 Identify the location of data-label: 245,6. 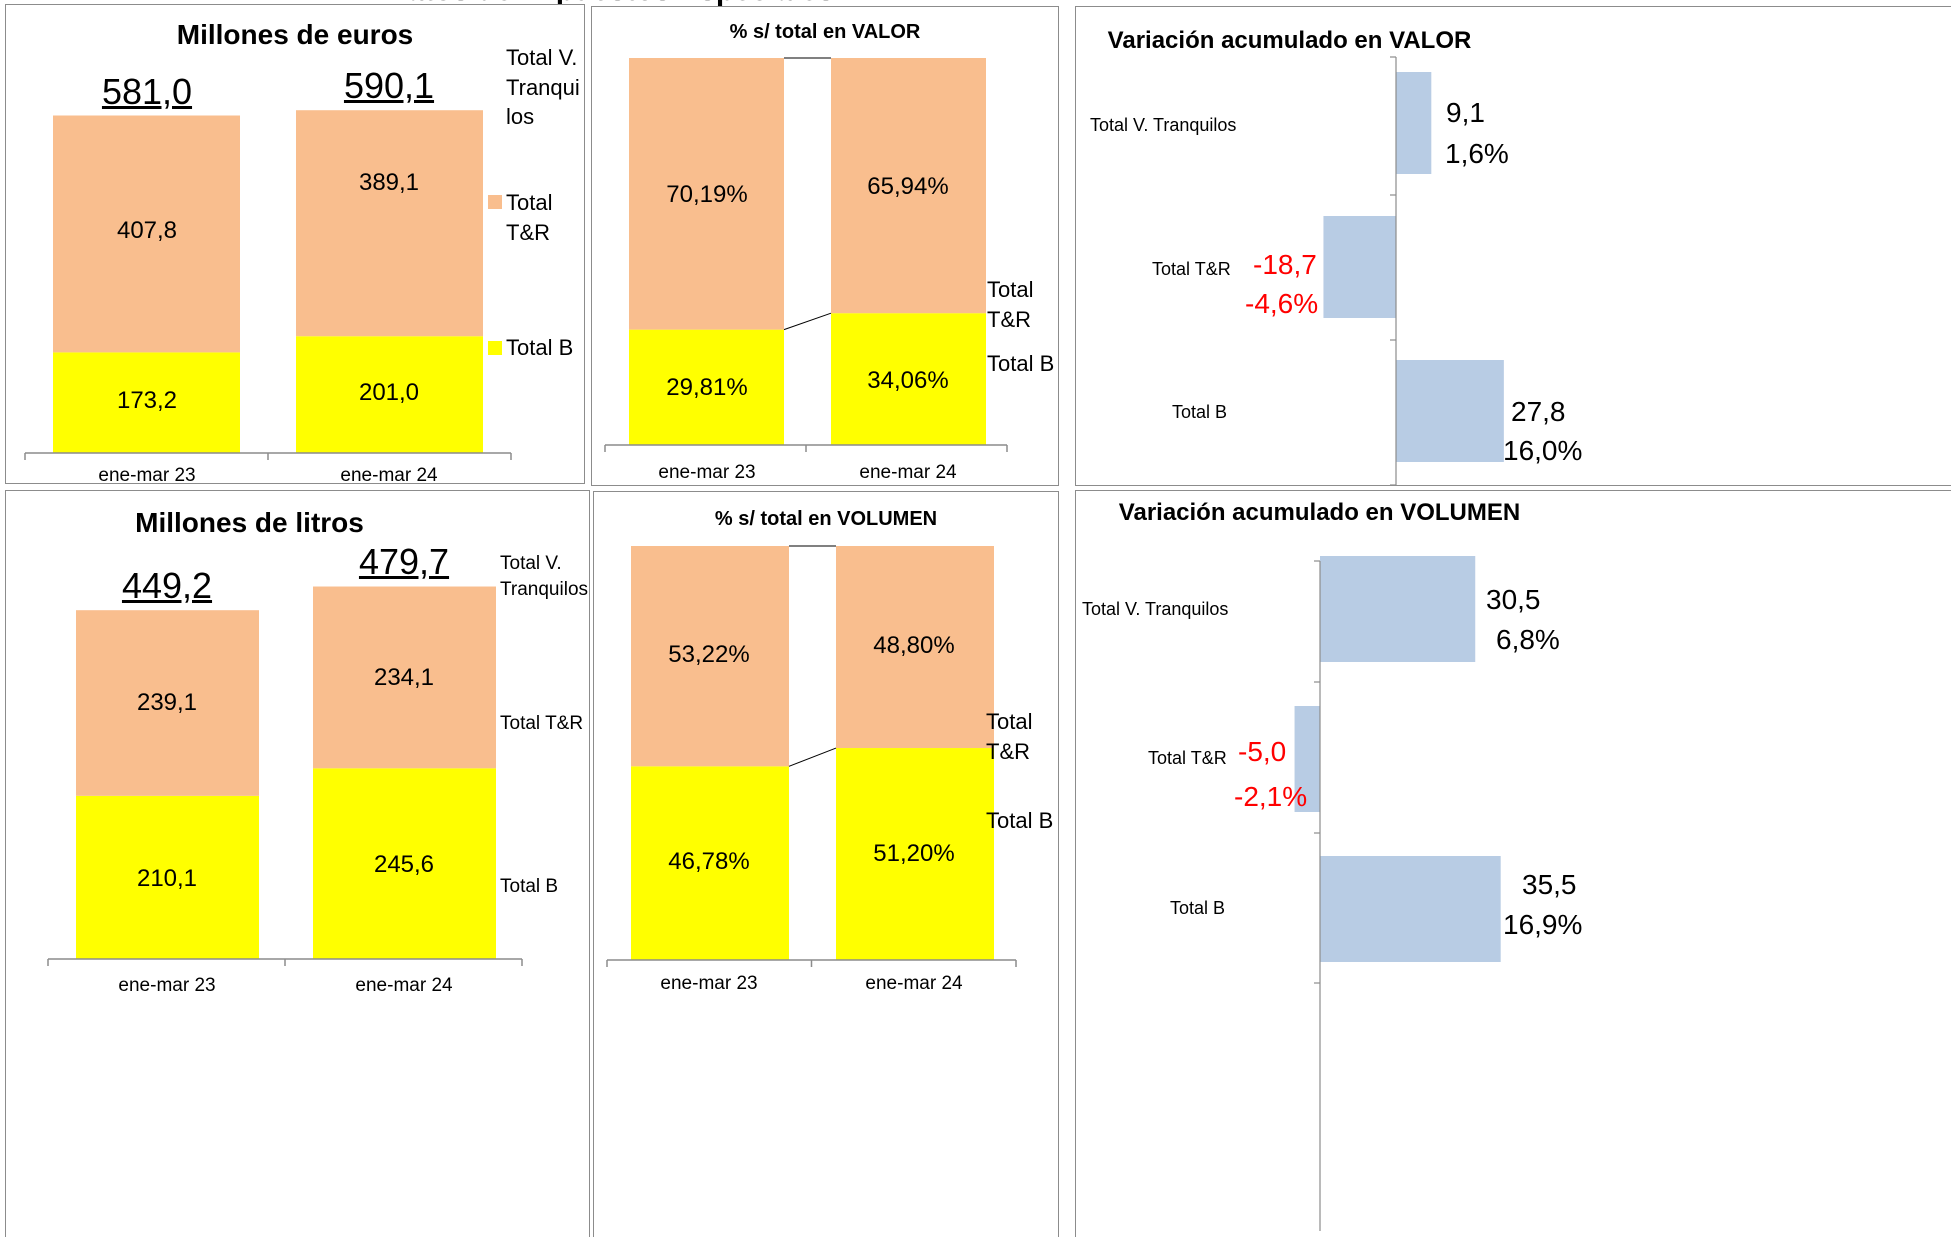
(404, 864).